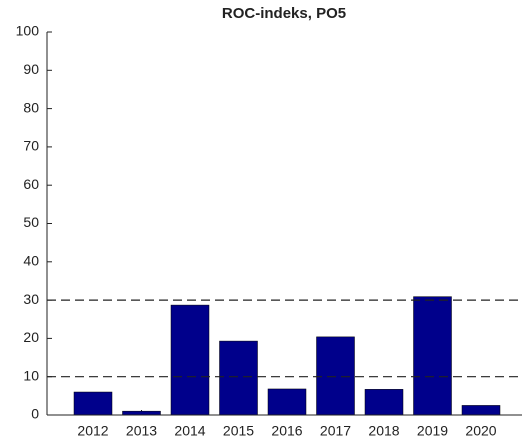 The height and width of the screenshot is (441, 526). I want to click on x-tick-label: 2014, so click(189, 431).